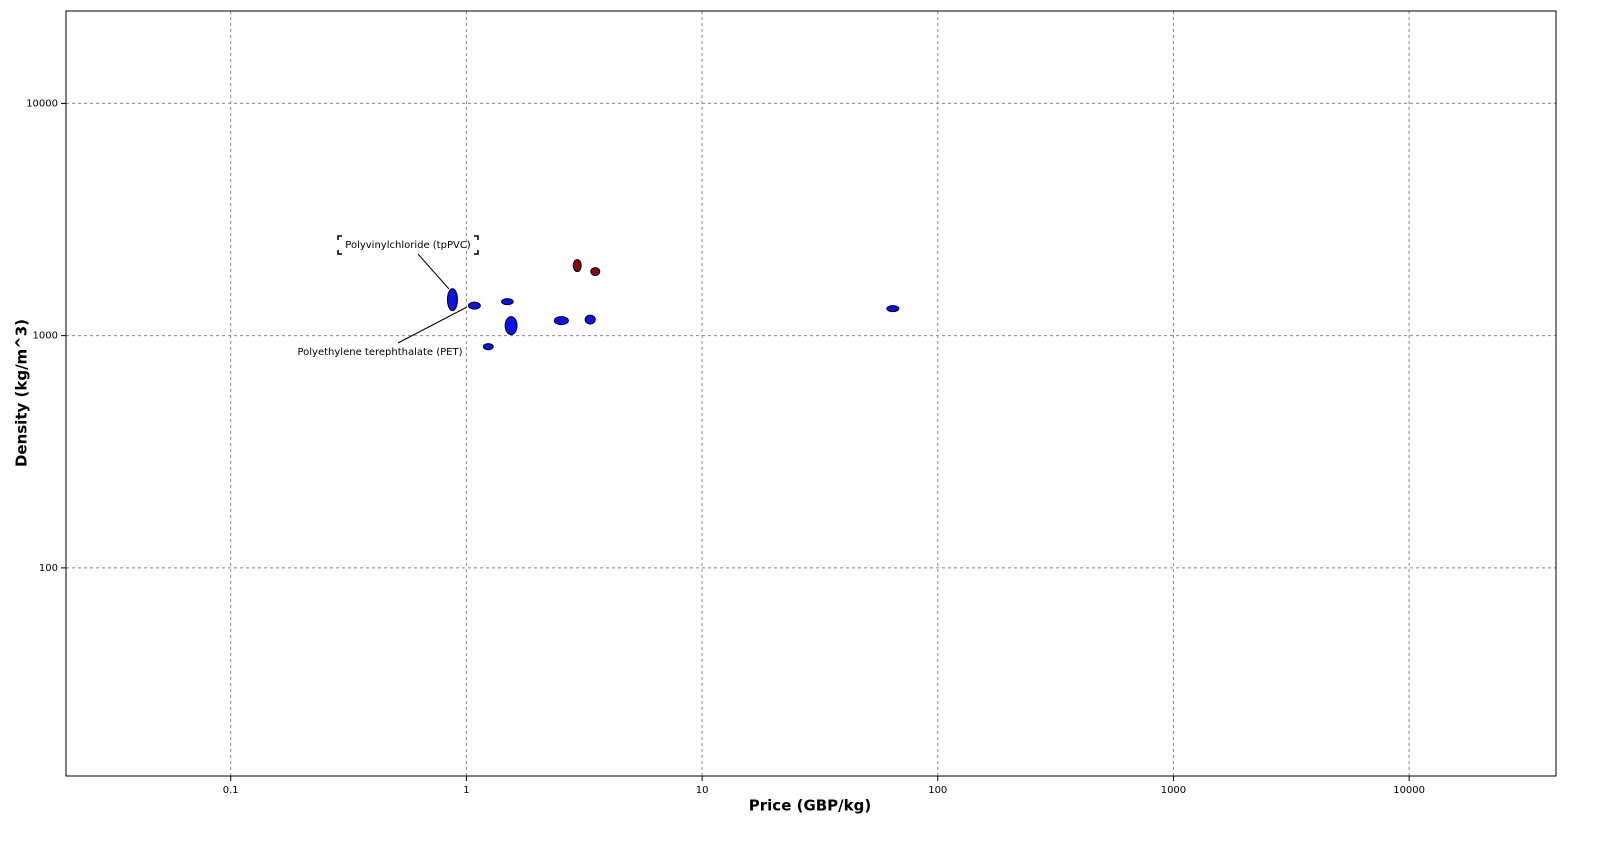  I want to click on x-tick-label: 0.1, so click(231, 790).